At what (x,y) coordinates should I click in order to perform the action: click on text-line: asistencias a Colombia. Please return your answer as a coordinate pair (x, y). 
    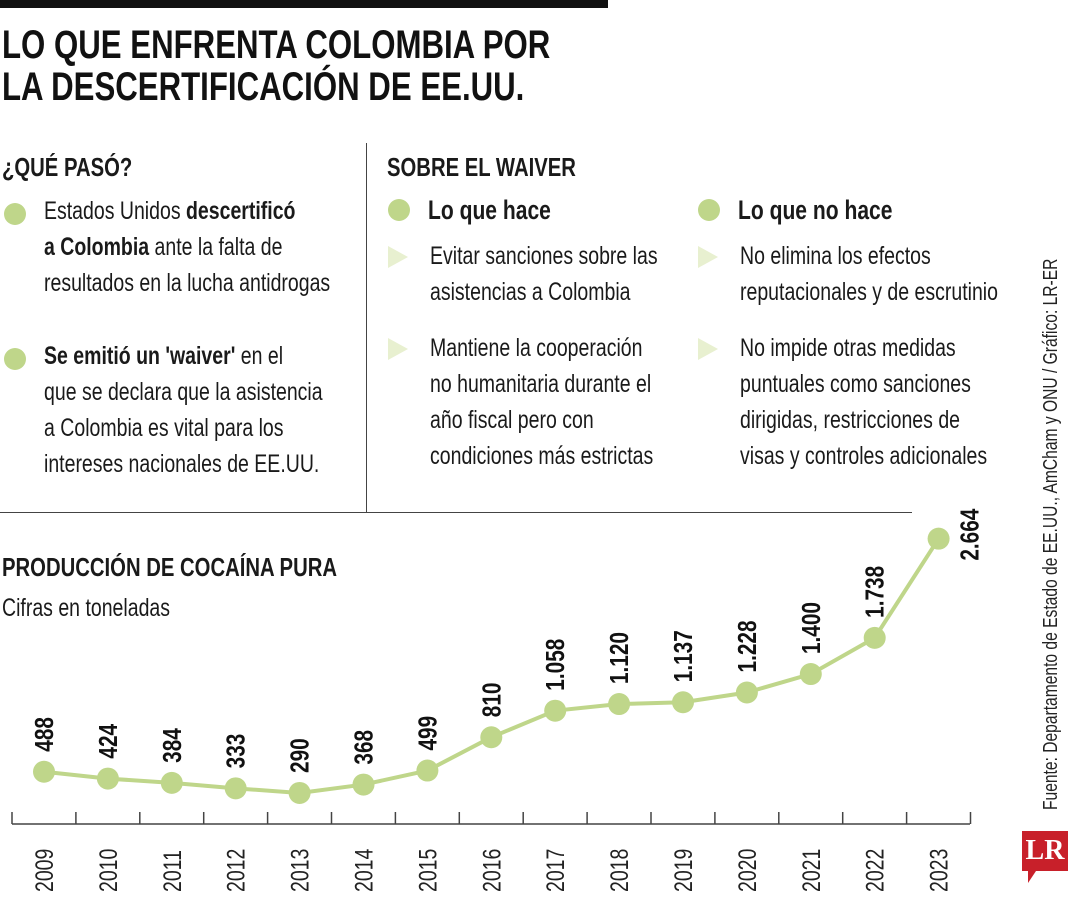
    Looking at the image, I should click on (530, 292).